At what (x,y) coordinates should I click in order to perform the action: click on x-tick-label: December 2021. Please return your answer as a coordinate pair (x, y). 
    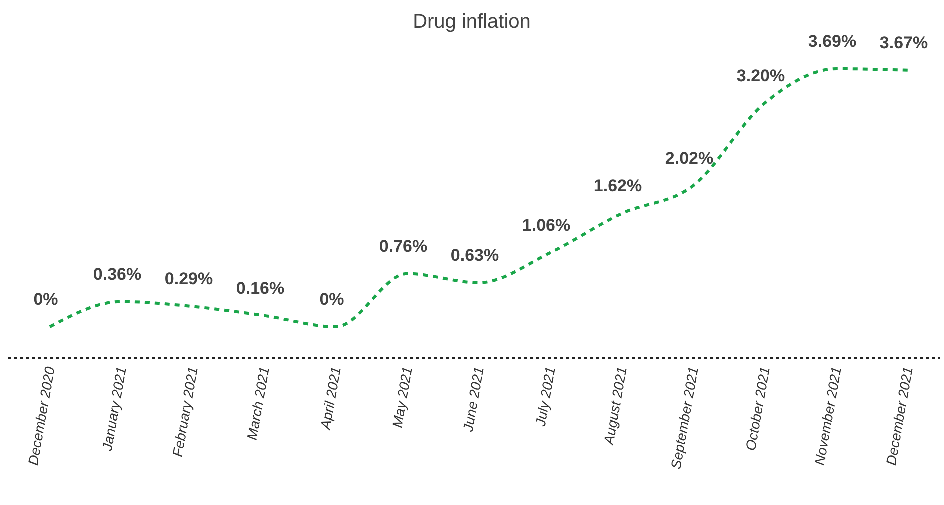
    Looking at the image, I should click on (899, 416).